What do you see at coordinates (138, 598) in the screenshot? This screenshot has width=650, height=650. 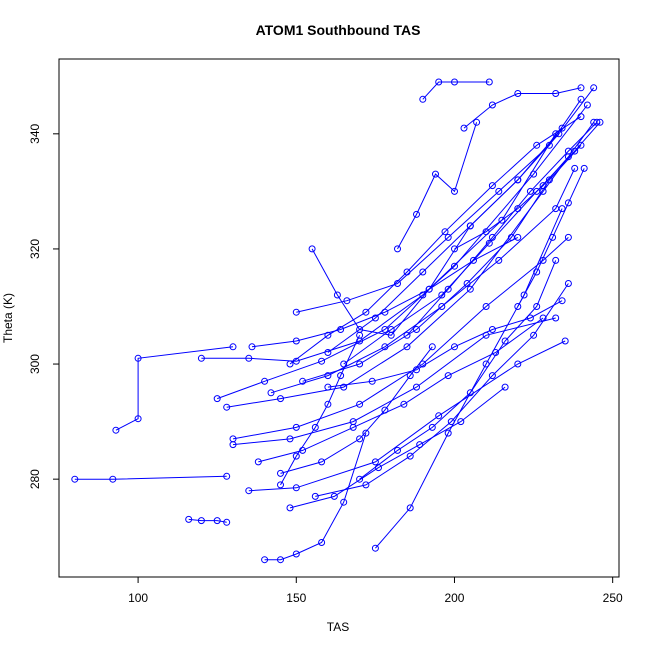 I see `x-tick-label: 100` at bounding box center [138, 598].